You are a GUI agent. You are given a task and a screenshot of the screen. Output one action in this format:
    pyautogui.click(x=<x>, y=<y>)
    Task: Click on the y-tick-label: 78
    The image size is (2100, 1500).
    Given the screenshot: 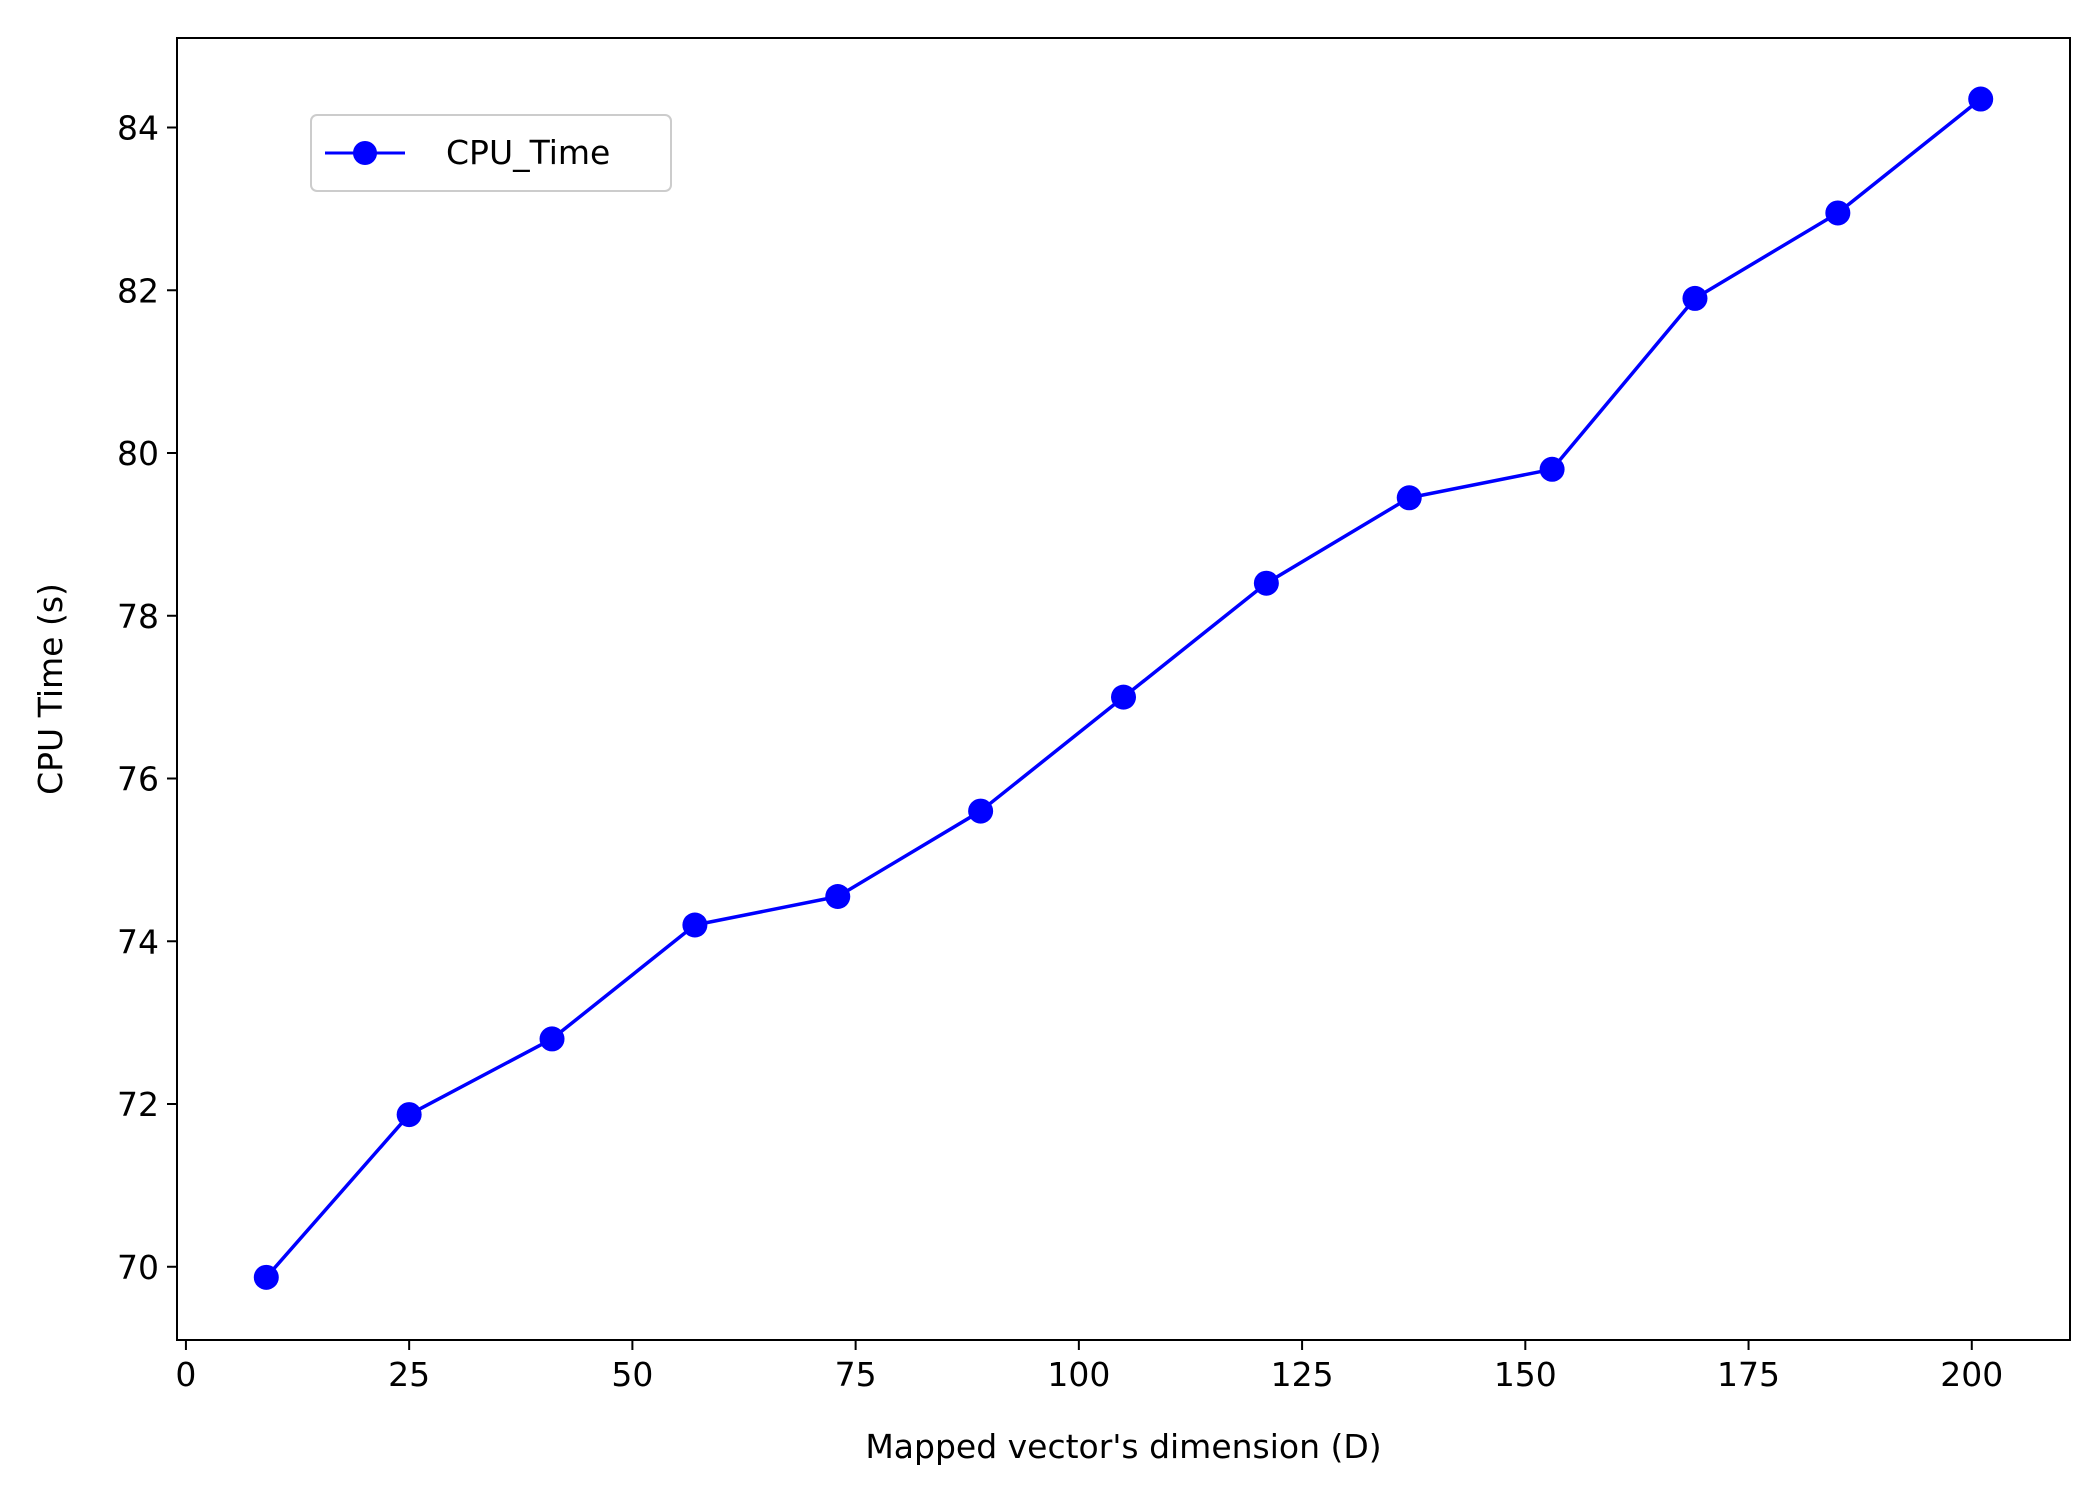 What is the action you would take?
    pyautogui.click(x=138, y=616)
    